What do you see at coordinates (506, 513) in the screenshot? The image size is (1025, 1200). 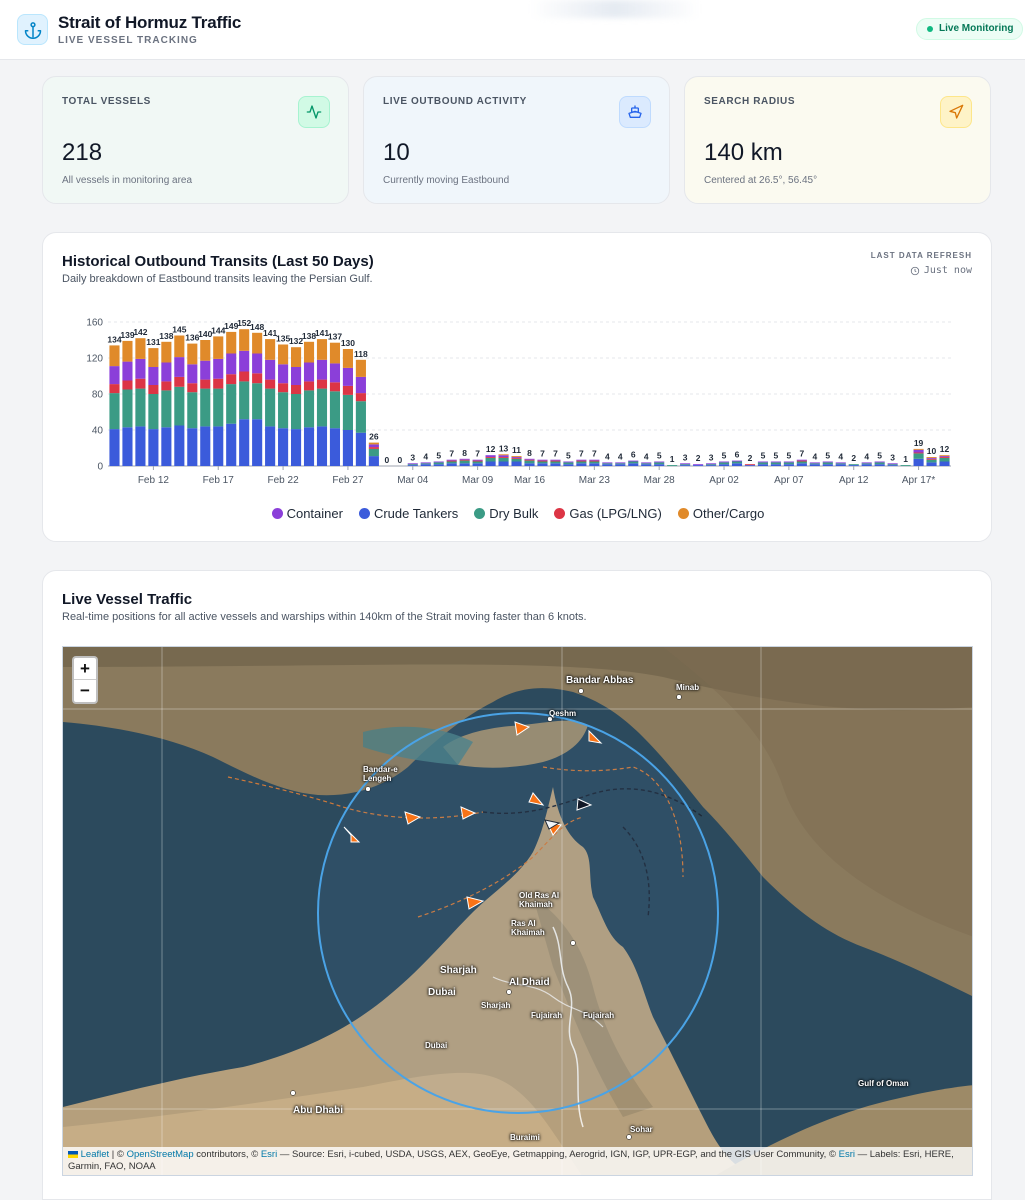 I see `legend-item: Dry Bulk` at bounding box center [506, 513].